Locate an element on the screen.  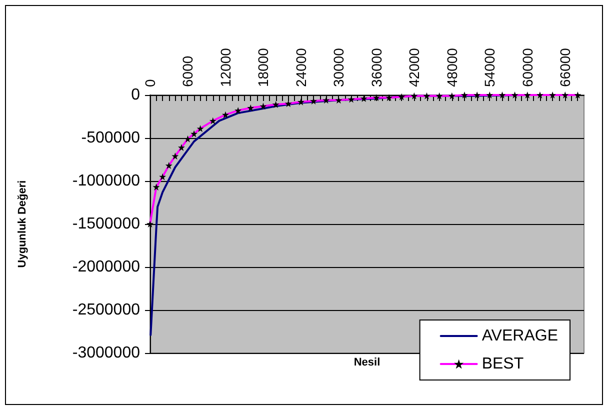
legend-label: BEST is located at coordinates (503, 364).